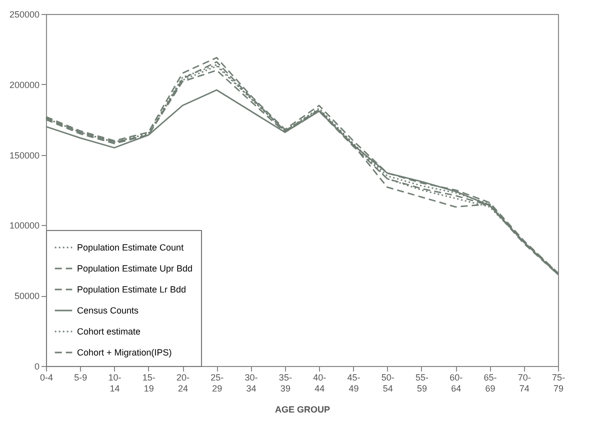 The width and height of the screenshot is (589, 431). What do you see at coordinates (81, 377) in the screenshot?
I see `x-tick-label: 5-9` at bounding box center [81, 377].